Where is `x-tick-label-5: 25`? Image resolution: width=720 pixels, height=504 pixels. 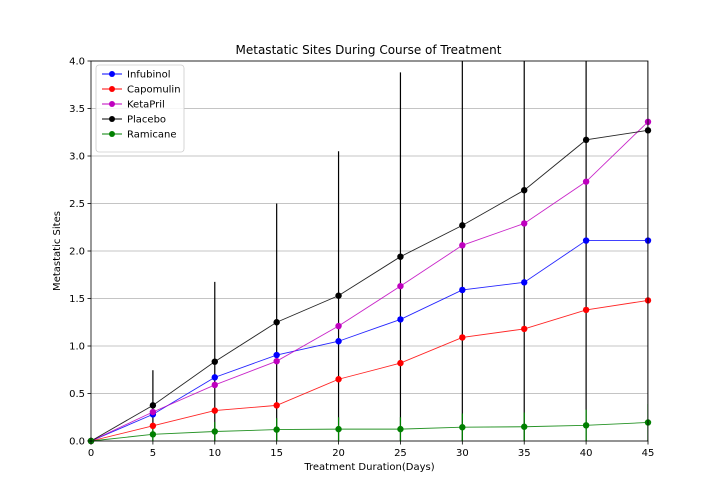 x-tick-label-5: 25 is located at coordinates (400, 453).